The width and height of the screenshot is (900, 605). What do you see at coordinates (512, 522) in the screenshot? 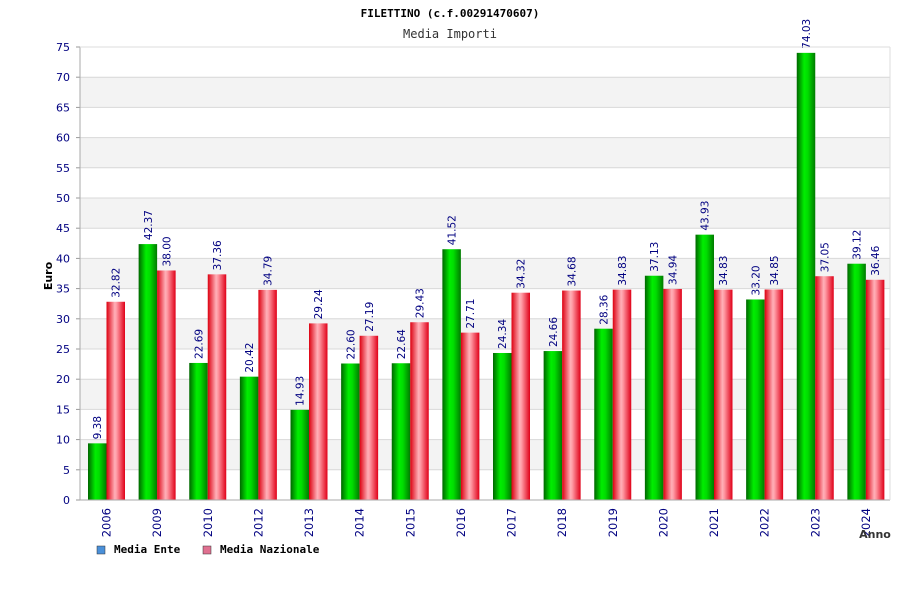
I see `x-tick-label-2017: 2017` at bounding box center [512, 522].